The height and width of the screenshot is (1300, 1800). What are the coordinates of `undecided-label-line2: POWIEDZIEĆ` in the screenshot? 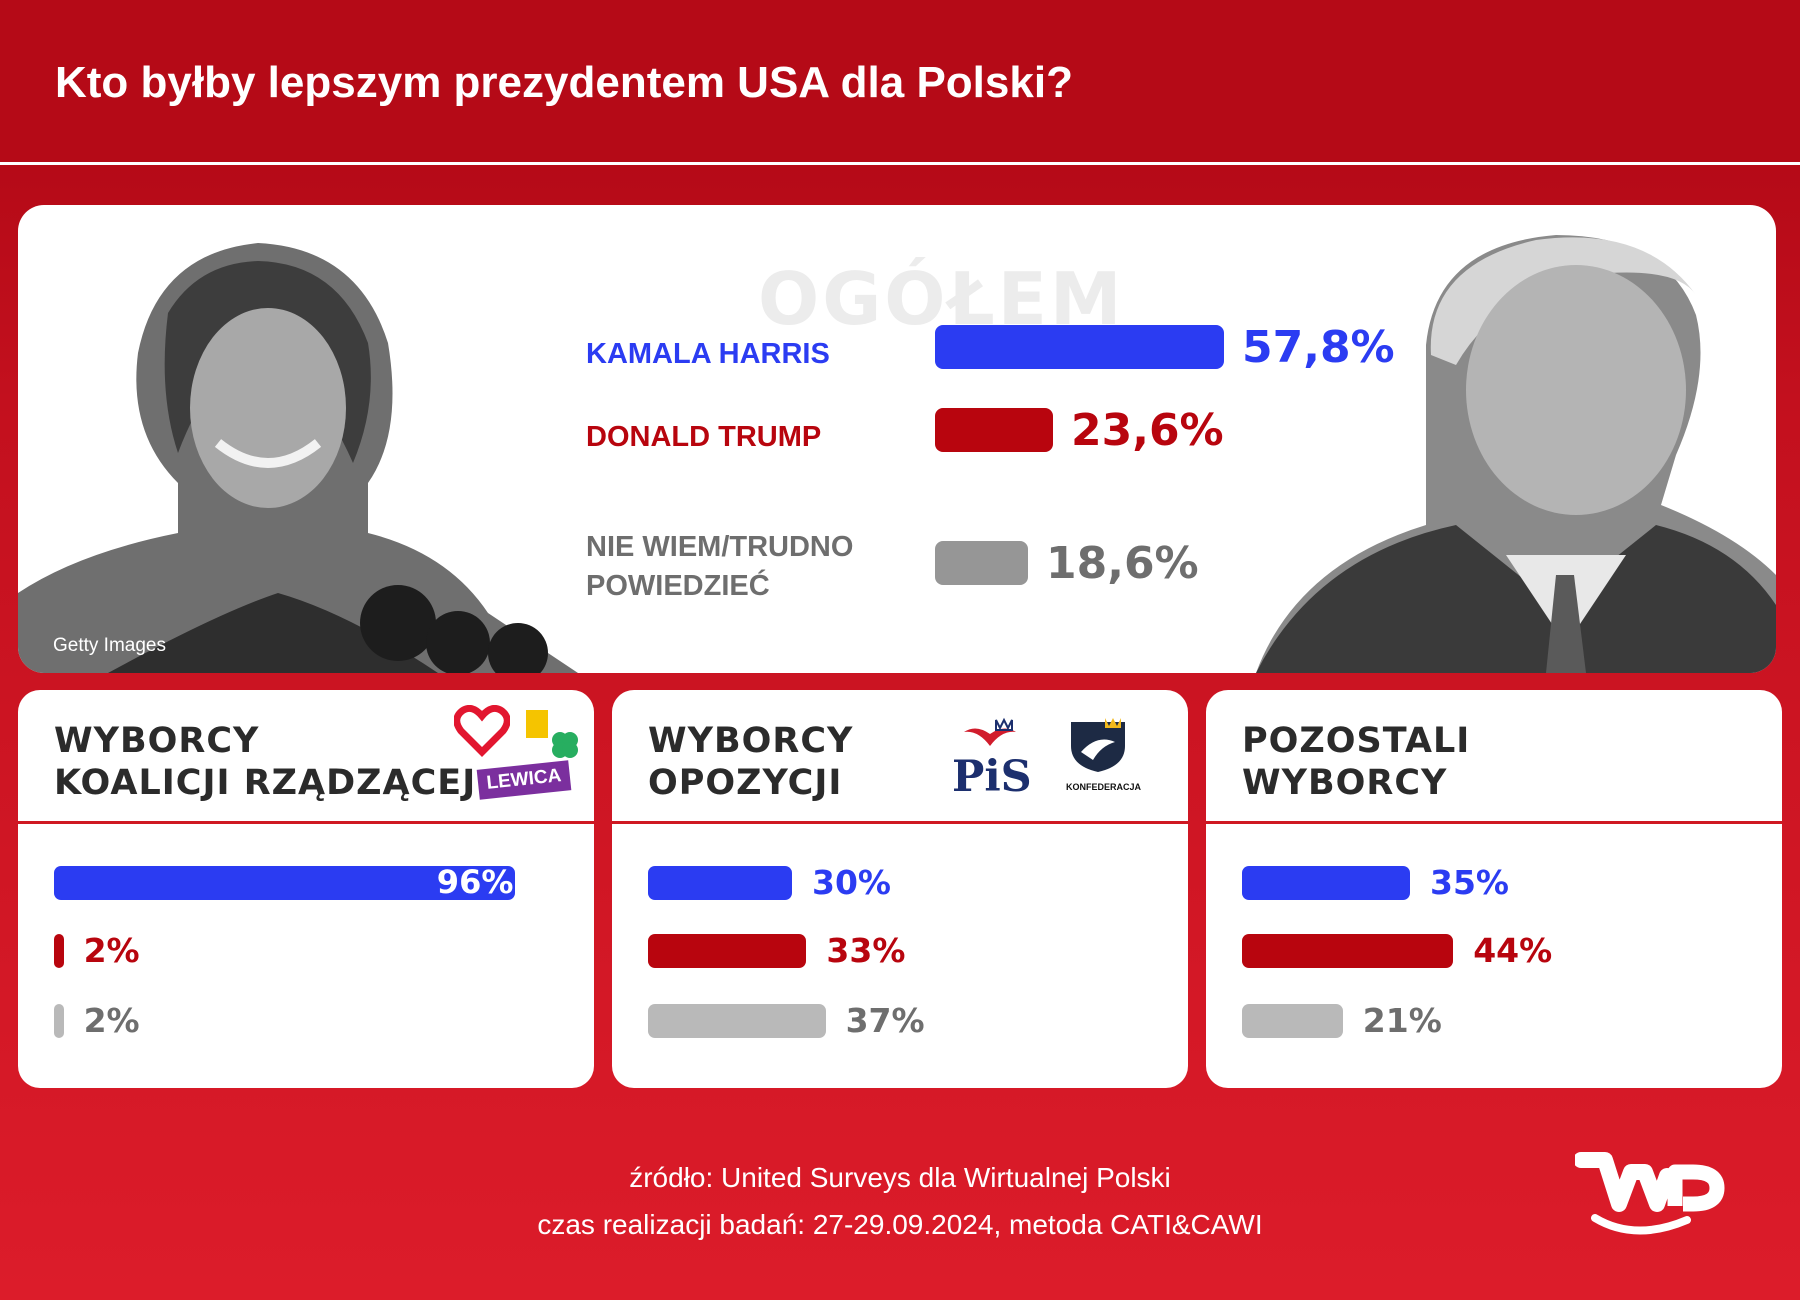 It's located at (678, 586).